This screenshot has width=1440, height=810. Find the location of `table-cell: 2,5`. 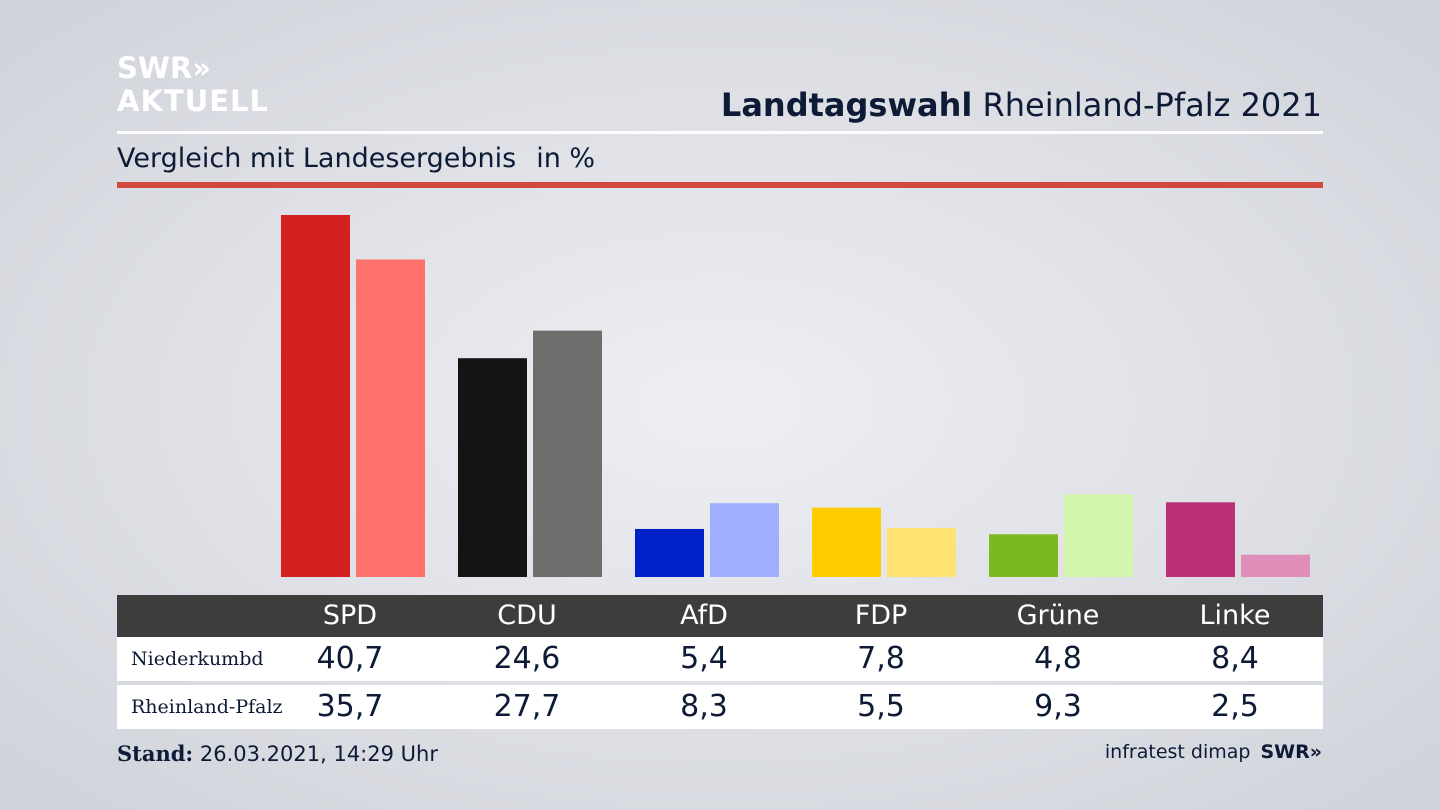

table-cell: 2,5 is located at coordinates (1235, 706).